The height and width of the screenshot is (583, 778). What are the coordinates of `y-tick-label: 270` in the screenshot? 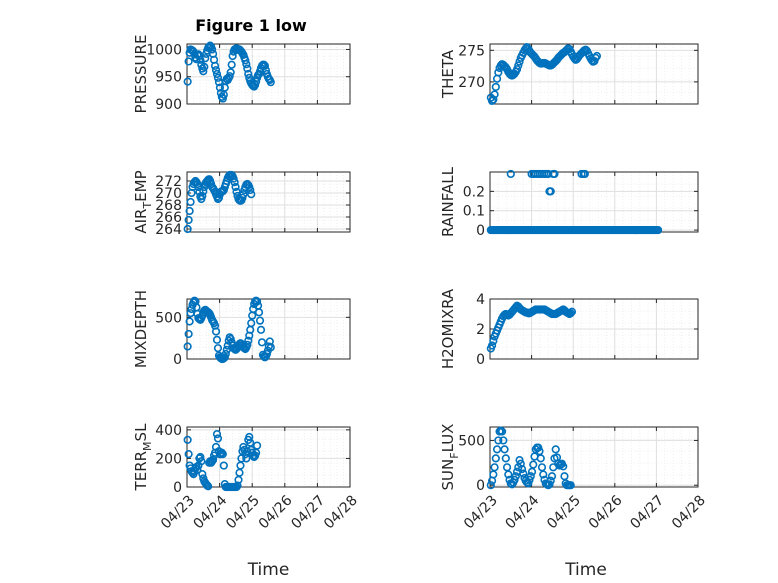 It's located at (471, 83).